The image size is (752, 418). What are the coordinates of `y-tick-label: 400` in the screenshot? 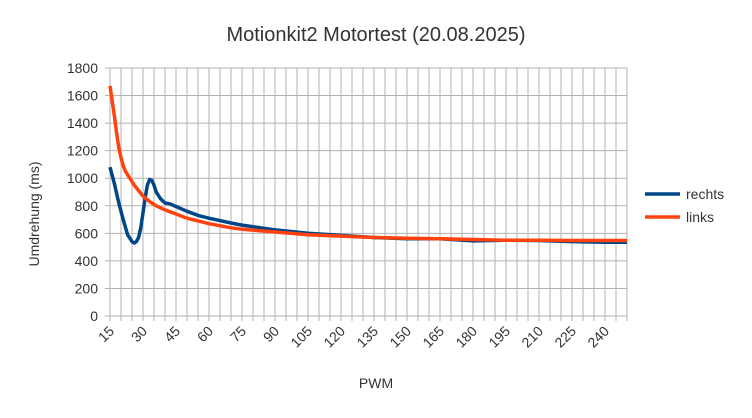 It's located at (87, 261).